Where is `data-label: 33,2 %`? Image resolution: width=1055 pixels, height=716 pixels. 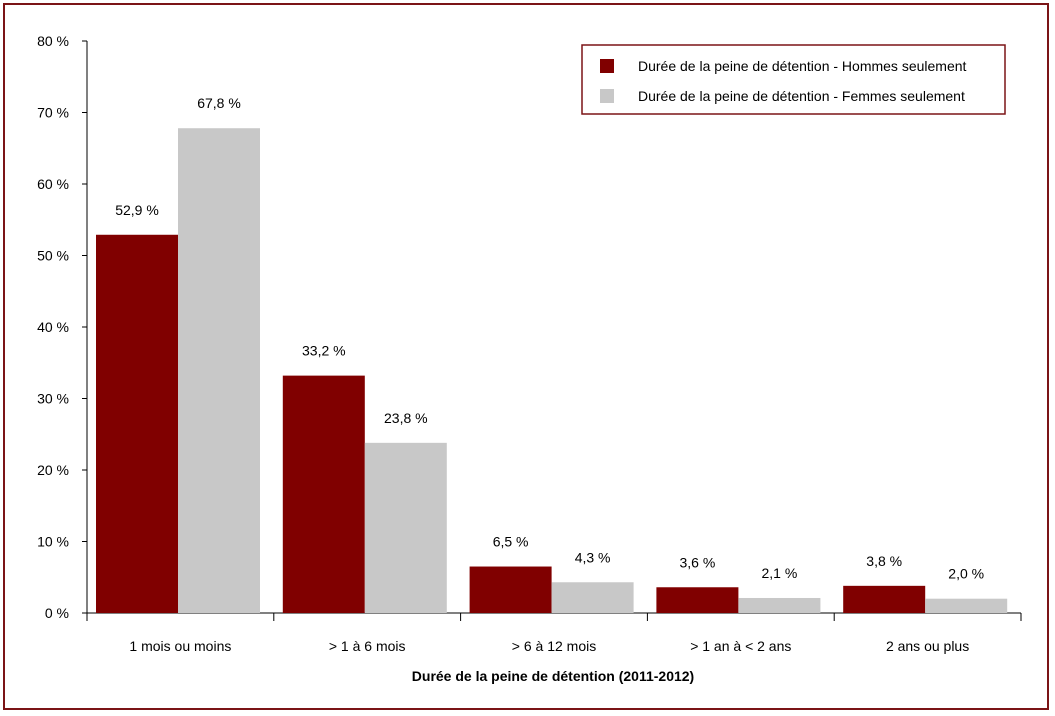 data-label: 33,2 % is located at coordinates (324, 351).